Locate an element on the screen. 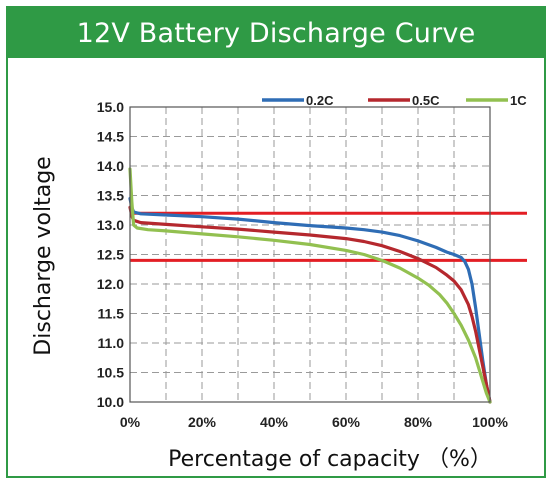 The image size is (554, 485). y-tick-label: 15.0 is located at coordinates (110, 107).